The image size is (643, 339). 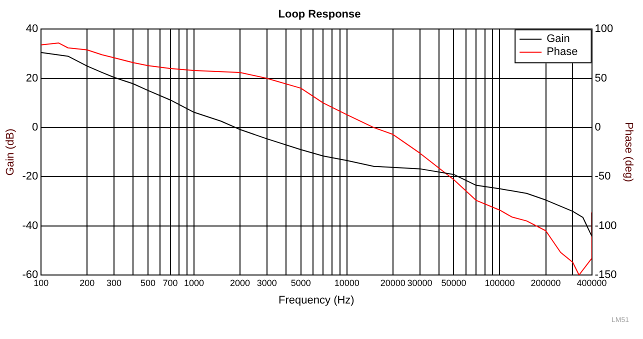 What do you see at coordinates (499, 283) in the screenshot?
I see `x-tick-label: 100000` at bounding box center [499, 283].